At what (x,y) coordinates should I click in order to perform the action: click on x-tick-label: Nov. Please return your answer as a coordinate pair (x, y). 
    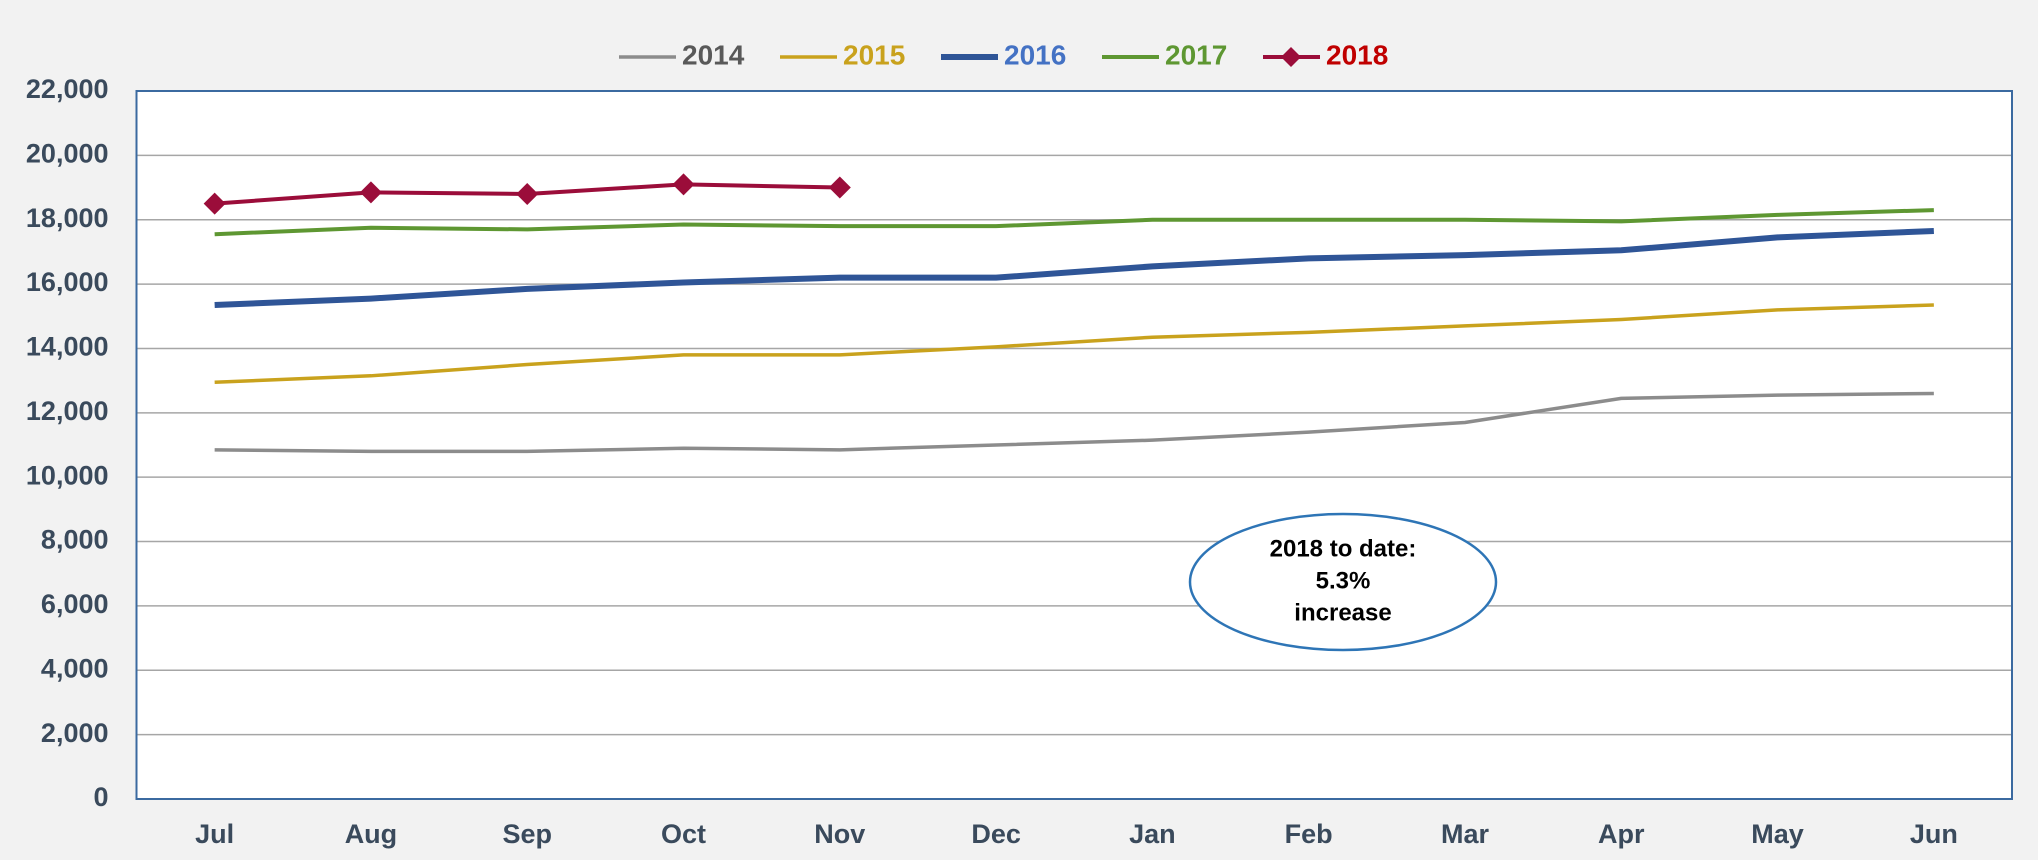
    Looking at the image, I should click on (839, 834).